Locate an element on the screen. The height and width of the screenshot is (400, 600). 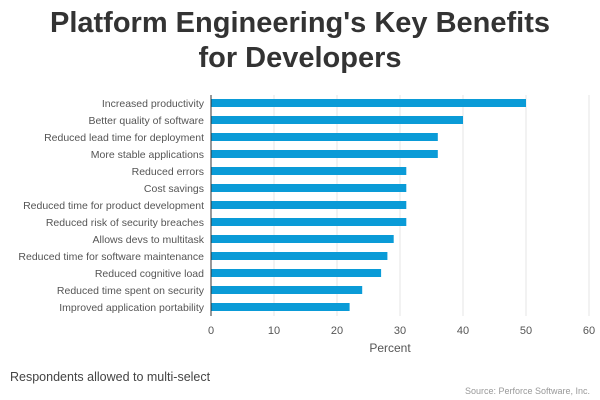
category-label-8: Reduced risk of security breaches is located at coordinates (125, 223).